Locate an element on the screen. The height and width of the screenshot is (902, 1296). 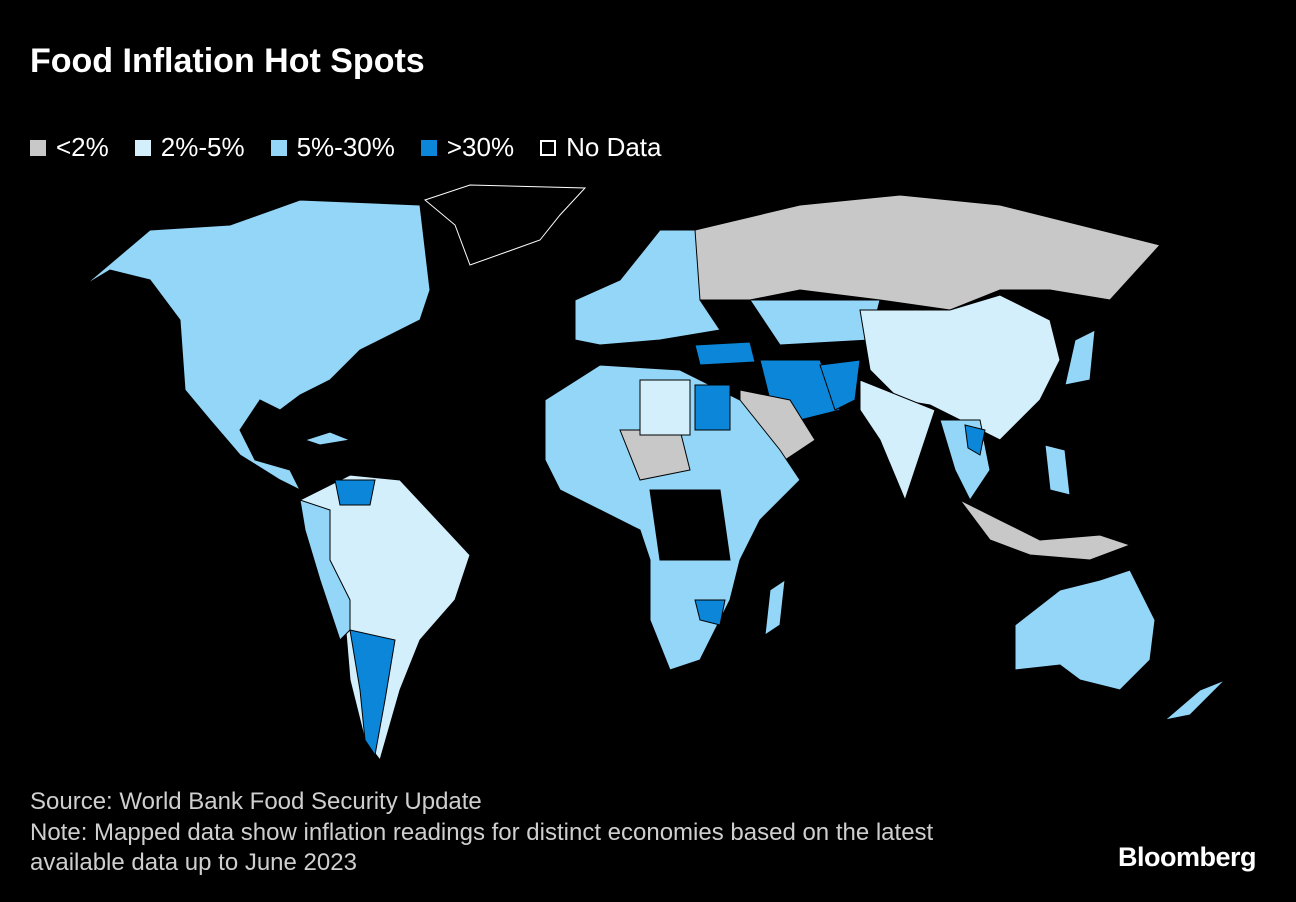
europe is located at coordinates (647, 287).